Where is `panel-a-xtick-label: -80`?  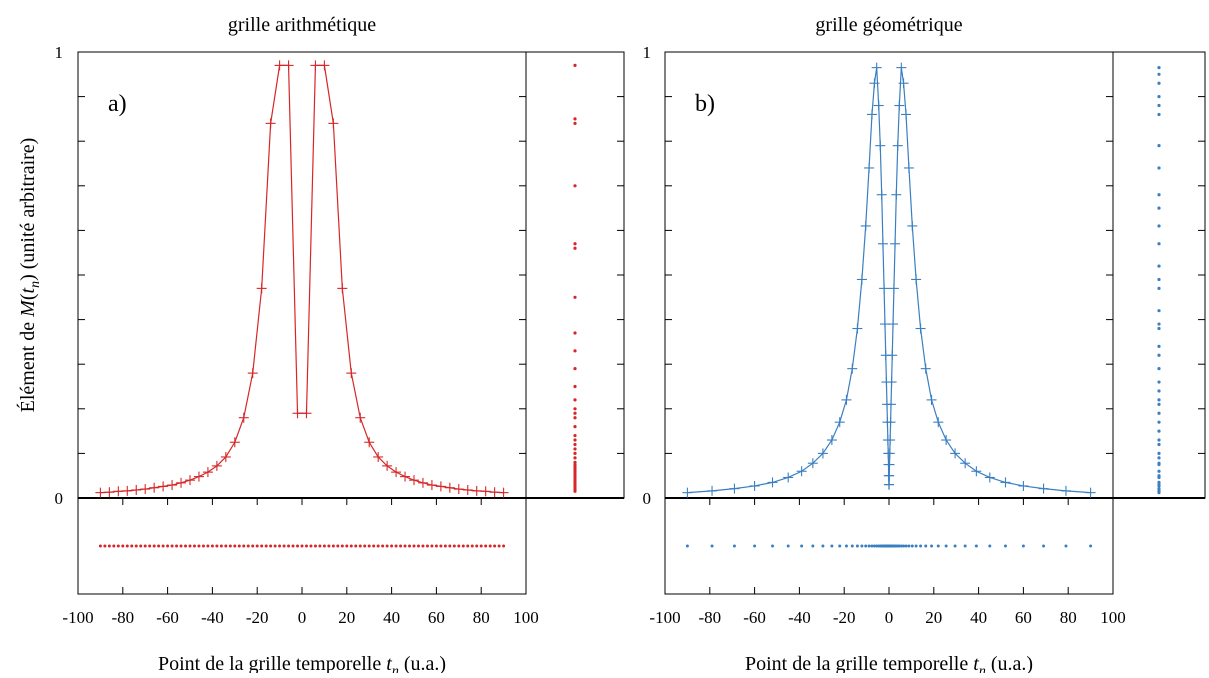
panel-a-xtick-label: -80 is located at coordinates (122, 617).